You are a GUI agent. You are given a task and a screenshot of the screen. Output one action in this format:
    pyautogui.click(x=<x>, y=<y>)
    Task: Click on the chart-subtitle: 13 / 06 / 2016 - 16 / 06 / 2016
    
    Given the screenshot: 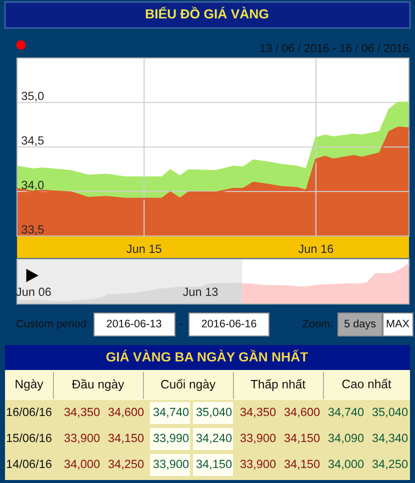 What is the action you would take?
    pyautogui.click(x=334, y=48)
    